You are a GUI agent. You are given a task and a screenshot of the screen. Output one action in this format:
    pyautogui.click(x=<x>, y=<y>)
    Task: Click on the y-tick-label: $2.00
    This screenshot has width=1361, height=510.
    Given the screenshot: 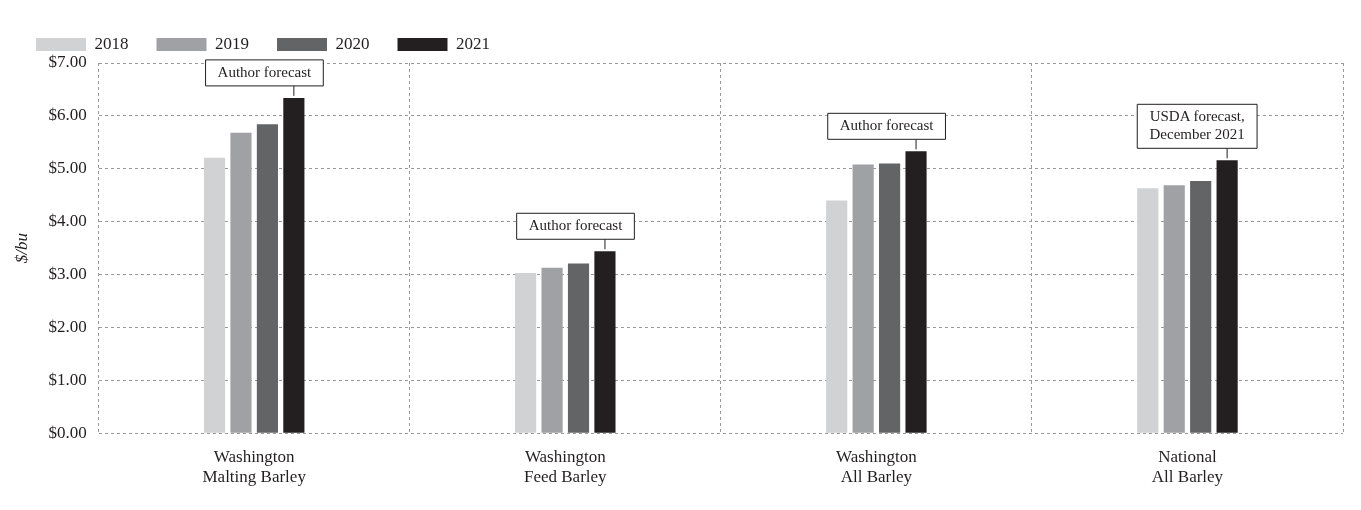 What is the action you would take?
    pyautogui.click(x=67, y=326)
    